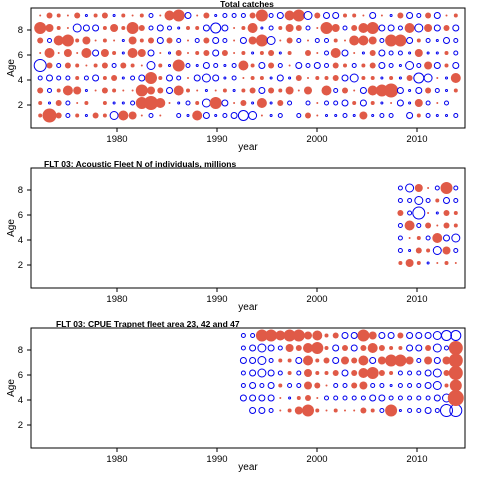 The height and width of the screenshot is (480, 480). Describe the element at coordinates (20, 215) in the screenshot. I see `y-tick-label: 6` at that location.